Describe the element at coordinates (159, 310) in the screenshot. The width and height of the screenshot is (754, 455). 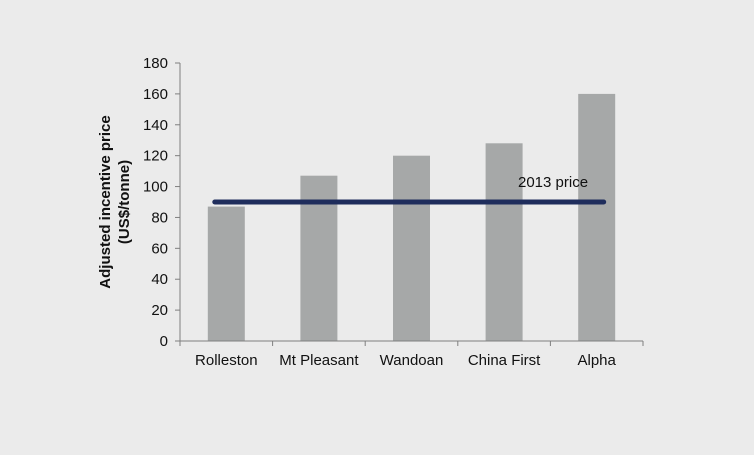
I see `y-tick-label: 20` at that location.